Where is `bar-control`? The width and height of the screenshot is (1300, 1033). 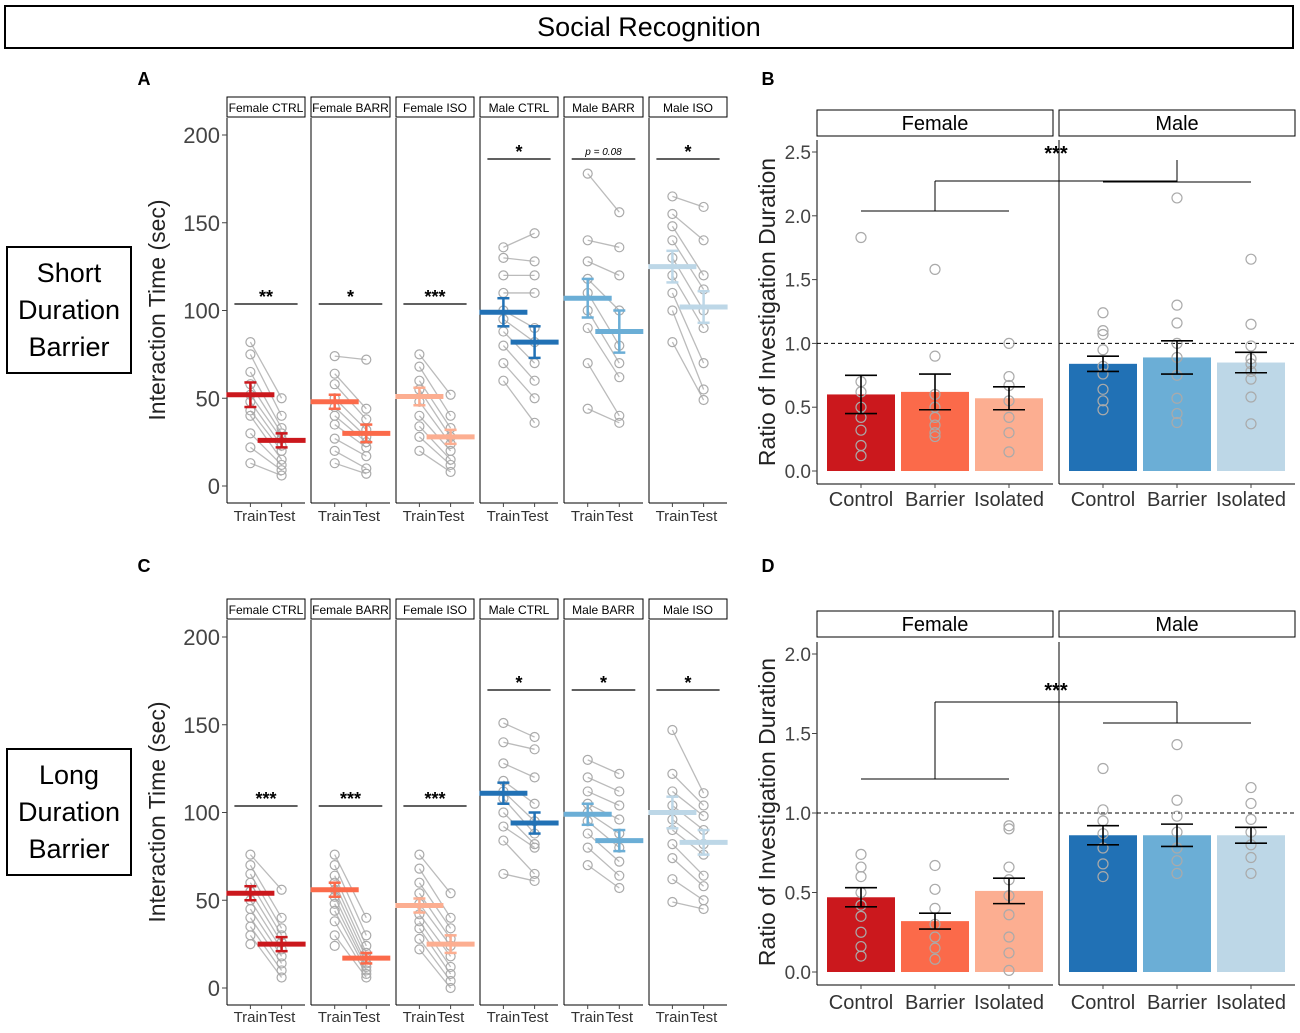 bar-control is located at coordinates (1103, 903).